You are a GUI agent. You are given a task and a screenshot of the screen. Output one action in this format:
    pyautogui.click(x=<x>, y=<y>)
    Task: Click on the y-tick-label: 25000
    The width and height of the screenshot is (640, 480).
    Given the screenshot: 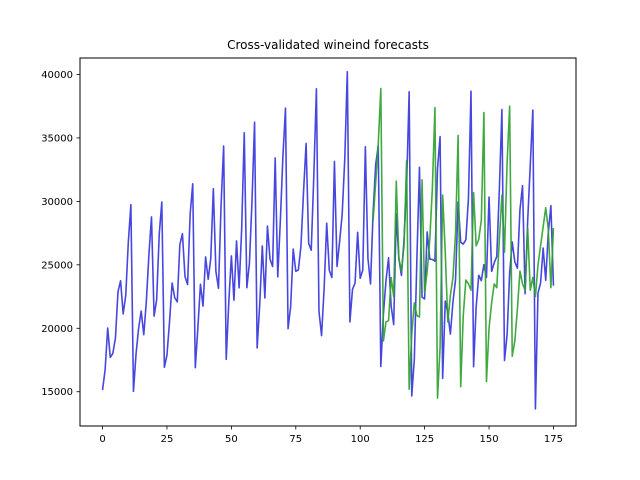 What is the action you would take?
    pyautogui.click(x=57, y=265)
    